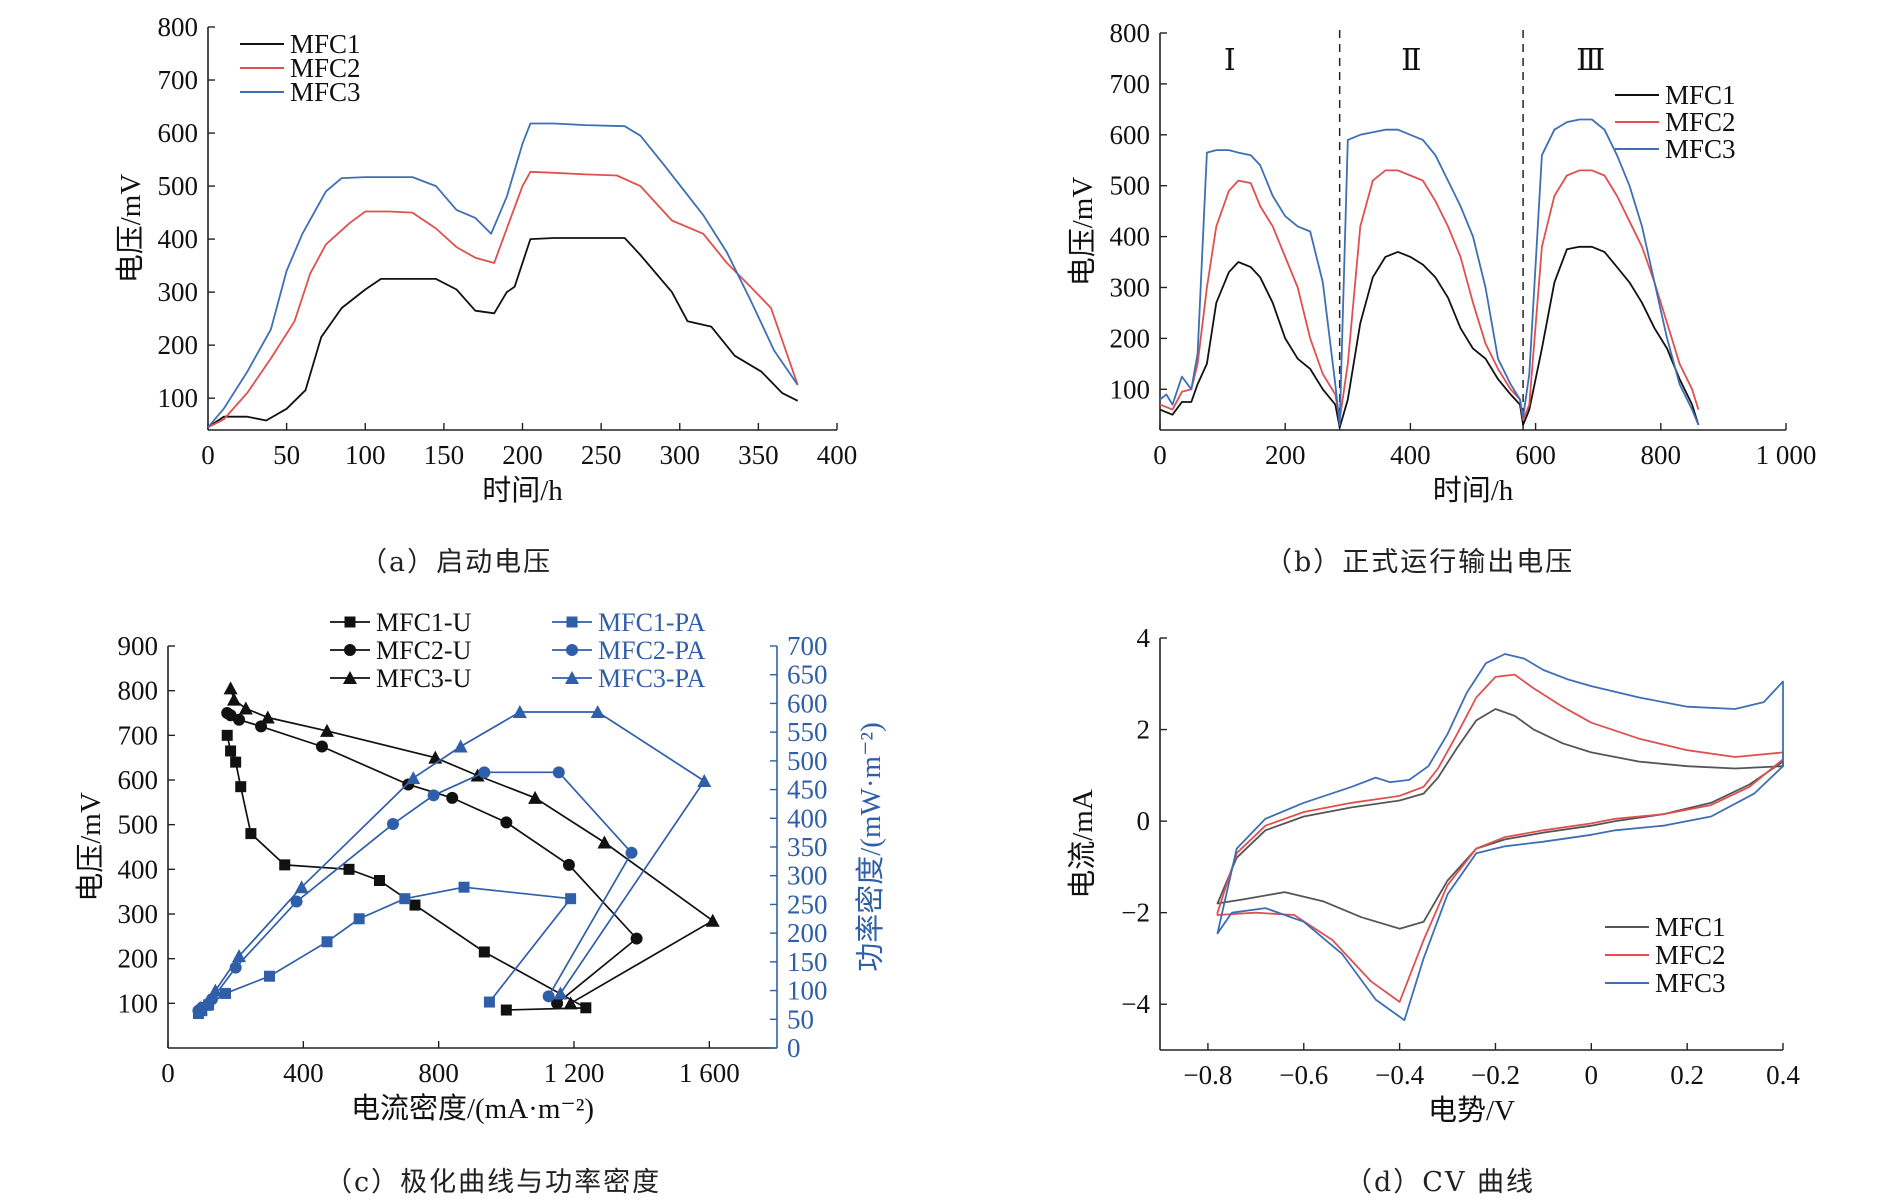  What do you see at coordinates (1303, 1075) in the screenshot?
I see `x-tick-label: −0.6` at bounding box center [1303, 1075].